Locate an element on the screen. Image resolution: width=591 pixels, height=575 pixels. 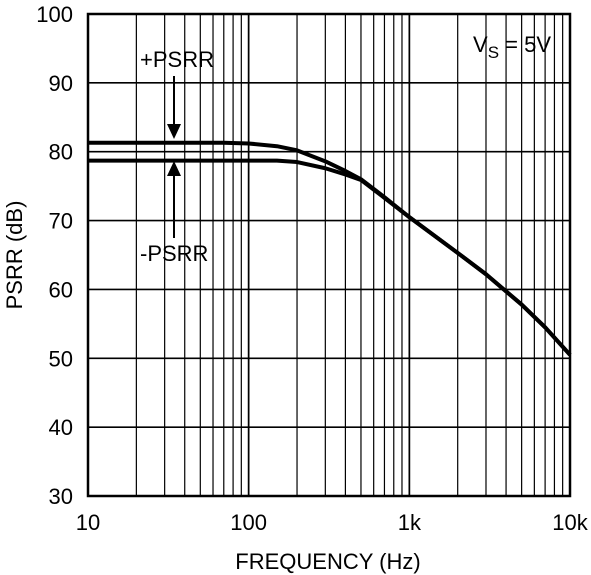
y-axis-label: PSRR (dB) is located at coordinates (14, 255).